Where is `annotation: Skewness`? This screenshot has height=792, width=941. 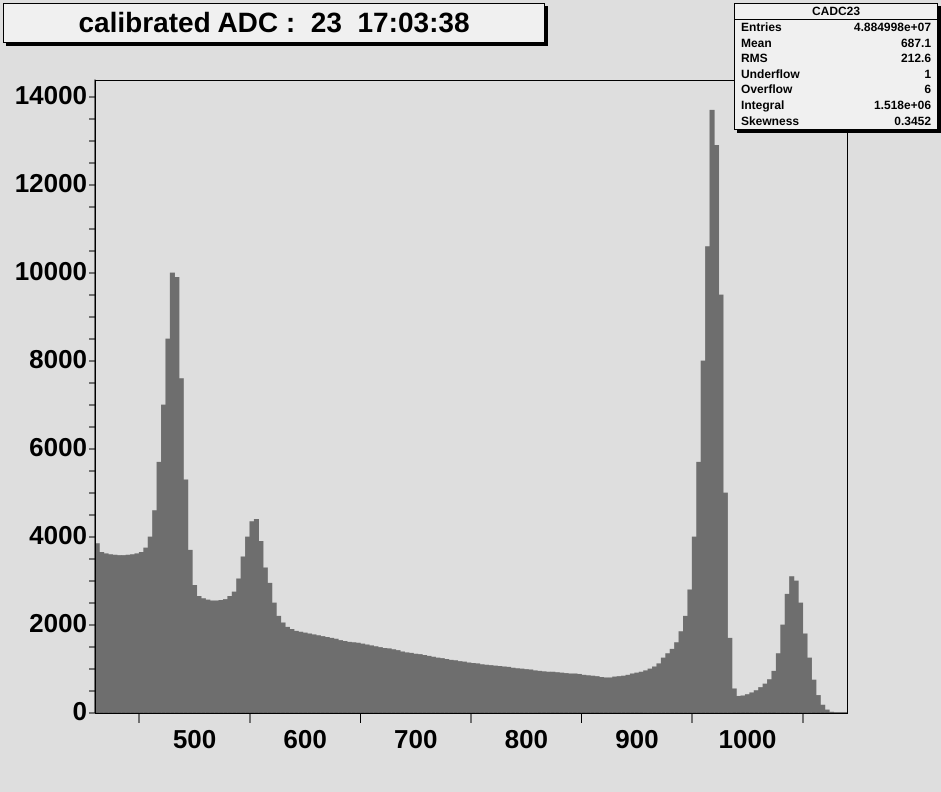 annotation: Skewness is located at coordinates (770, 122).